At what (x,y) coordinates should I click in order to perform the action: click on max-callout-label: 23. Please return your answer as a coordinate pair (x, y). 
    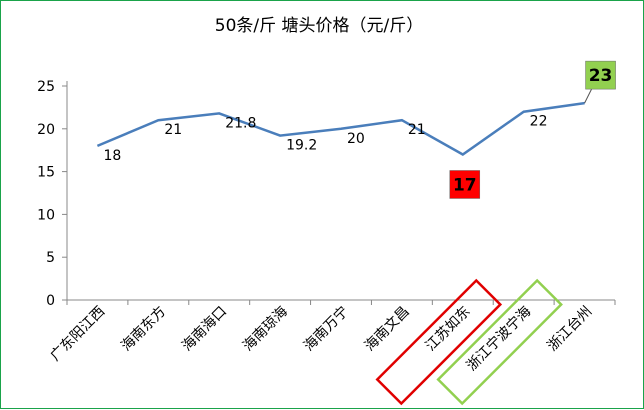
    Looking at the image, I should click on (601, 76).